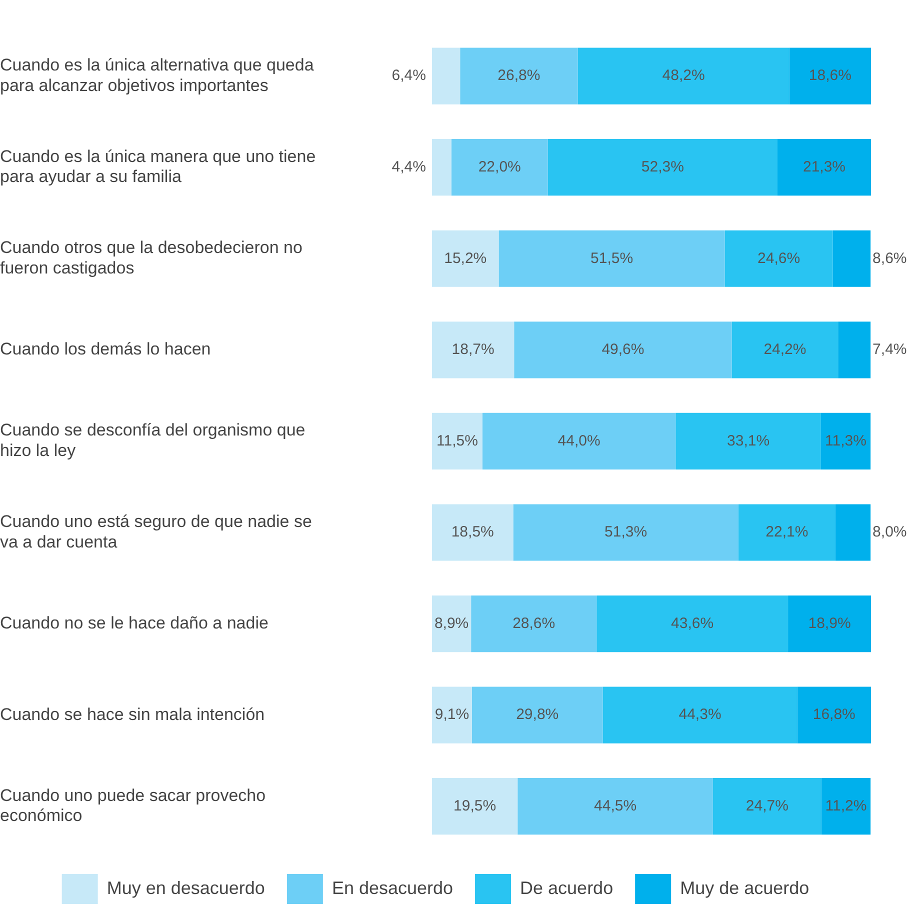 This screenshot has height=914, width=917. I want to click on data-label: 8,9%, so click(451, 623).